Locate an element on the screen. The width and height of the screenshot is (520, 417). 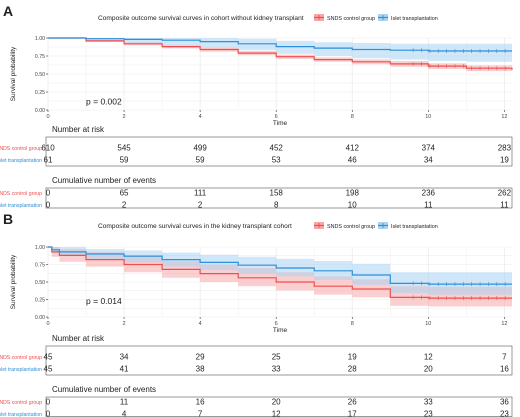
x-tick-label: 4 is located at coordinates (200, 324).